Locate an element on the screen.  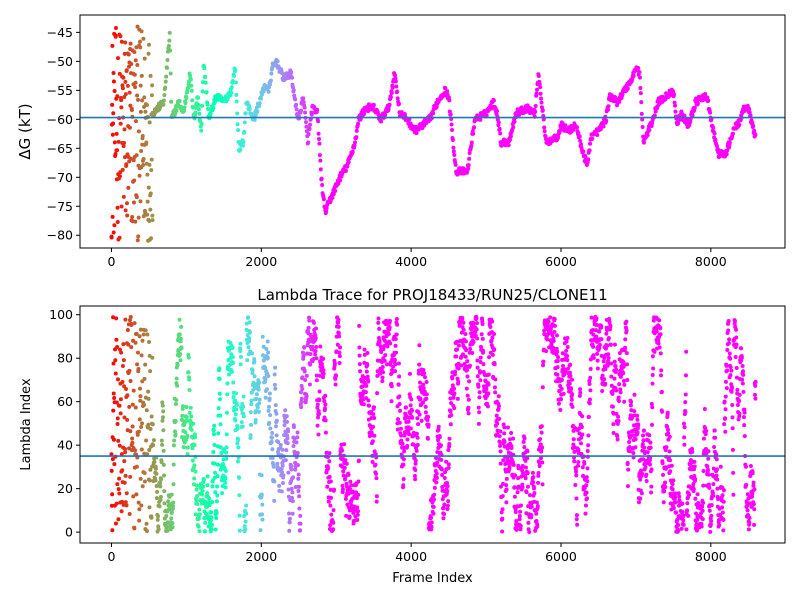
lambda-x-ticks: 0 2000 4000 6000 8000 is located at coordinates (417, 553).